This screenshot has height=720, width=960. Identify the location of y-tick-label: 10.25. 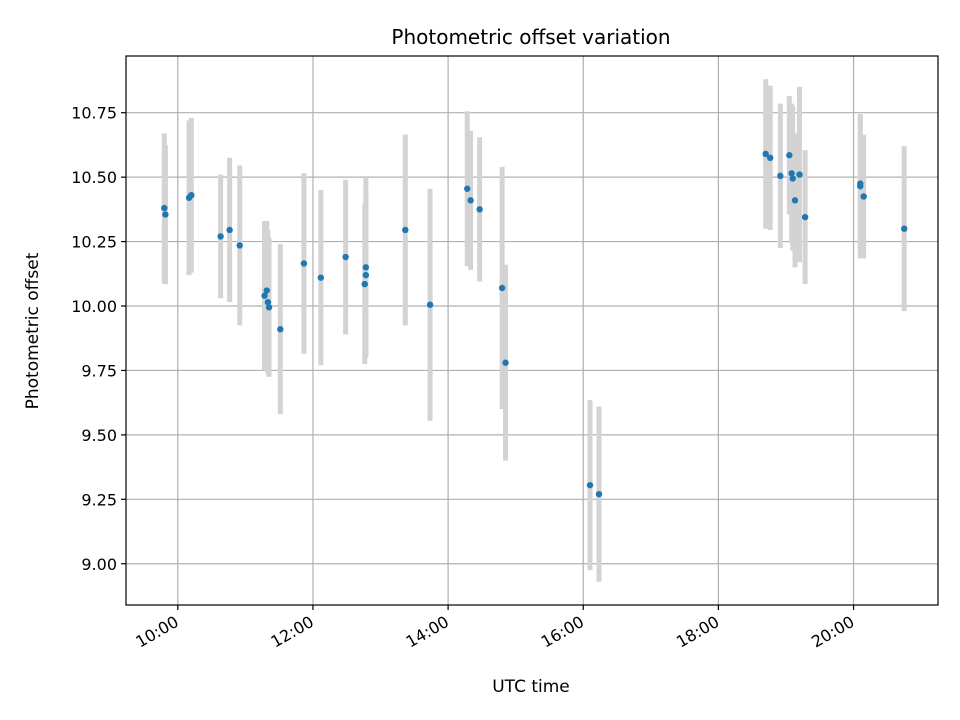
(94, 242).